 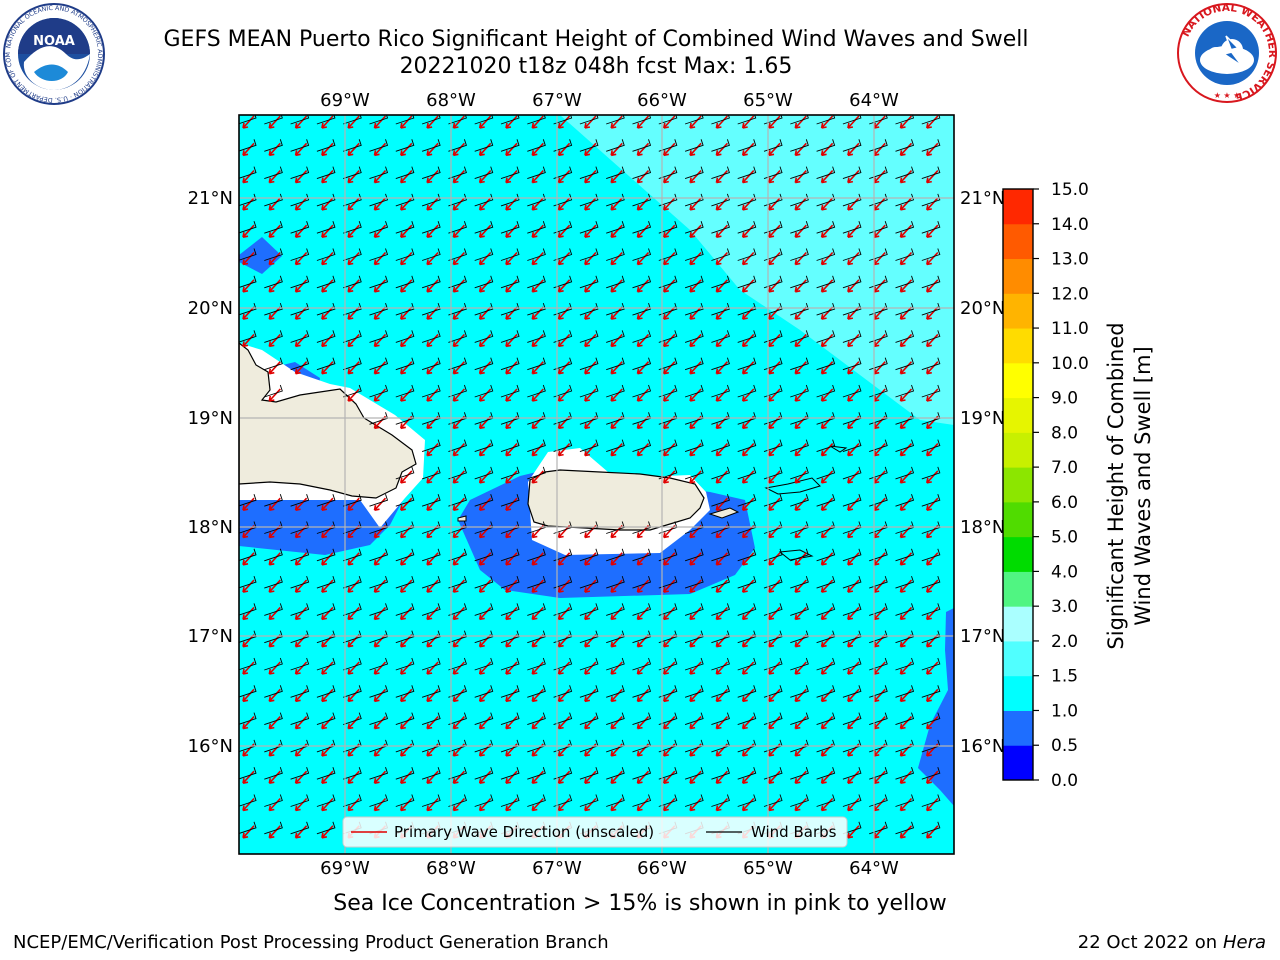 I want to click on footer-date-text: 22 Oct 2022 on, so click(x=1150, y=942).